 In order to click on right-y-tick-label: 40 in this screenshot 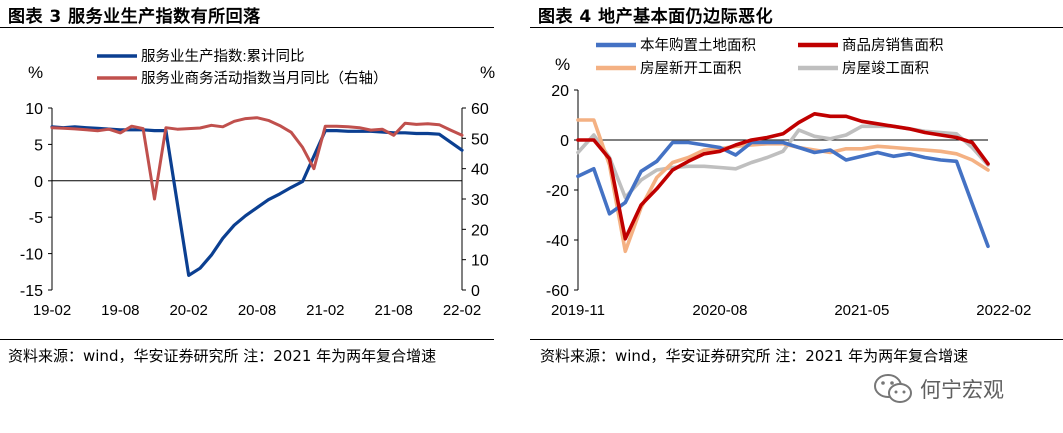, I will do `click(480, 170)`.